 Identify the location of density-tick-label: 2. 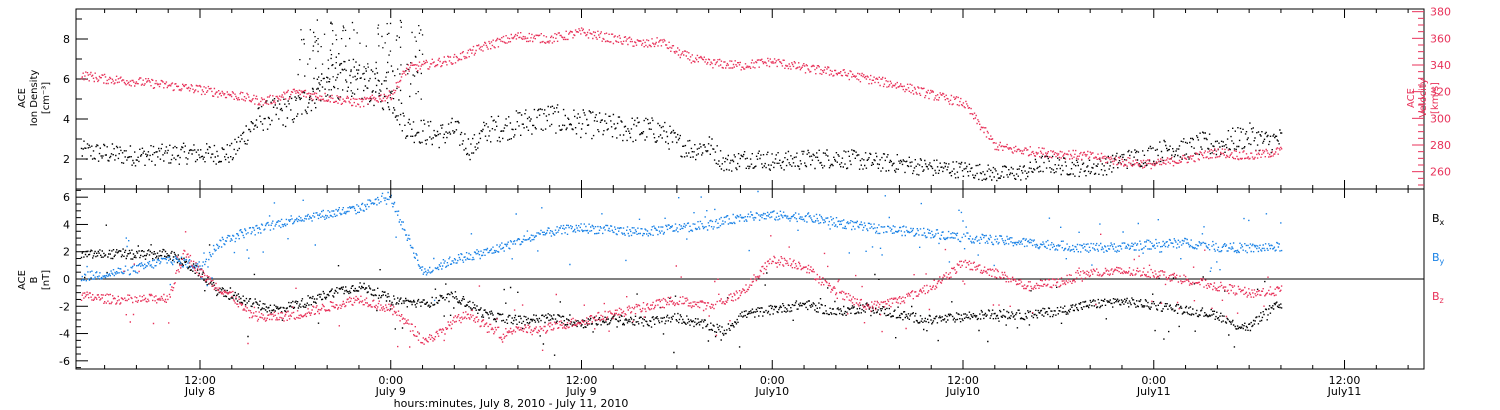
(66, 159).